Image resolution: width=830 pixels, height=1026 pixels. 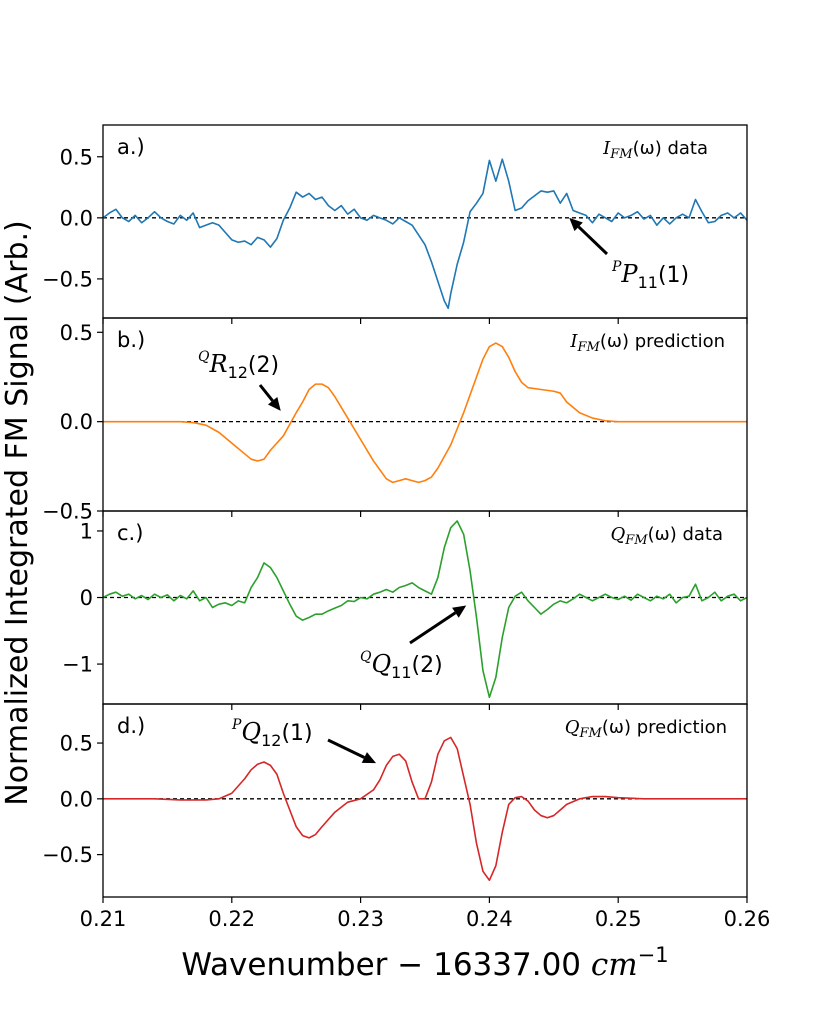 What do you see at coordinates (653, 955) in the screenshot?
I see `x-axis-label-unit-exponent: −1` at bounding box center [653, 955].